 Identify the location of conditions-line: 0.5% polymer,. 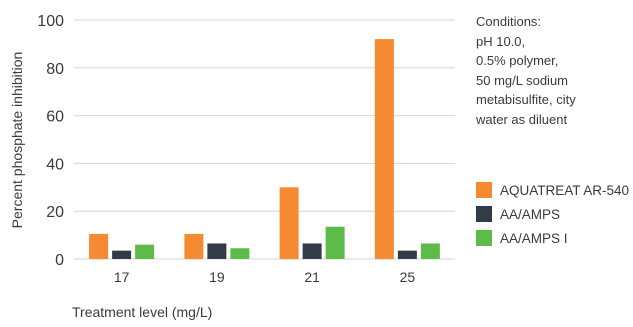
(517, 60).